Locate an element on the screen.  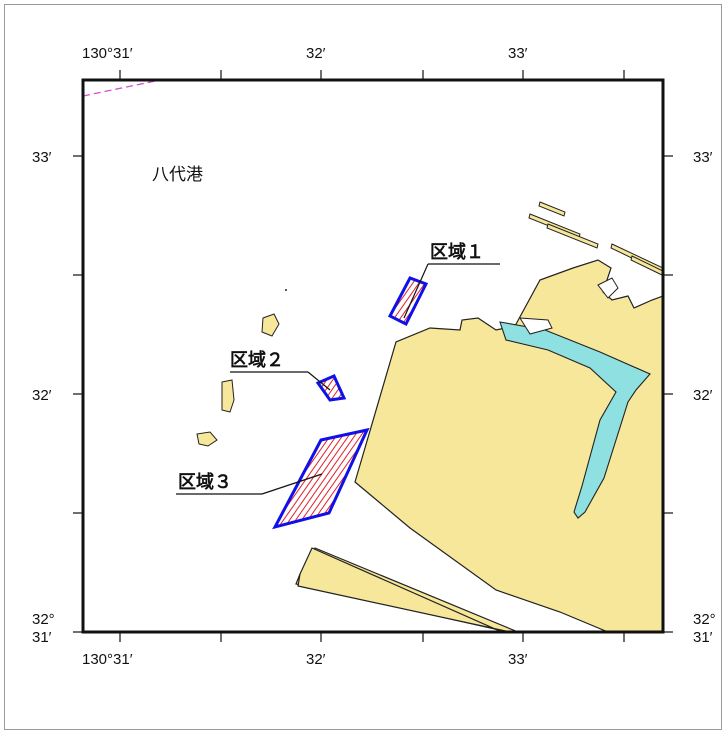
tick-left-lat-deg: 32° is located at coordinates (43, 619).